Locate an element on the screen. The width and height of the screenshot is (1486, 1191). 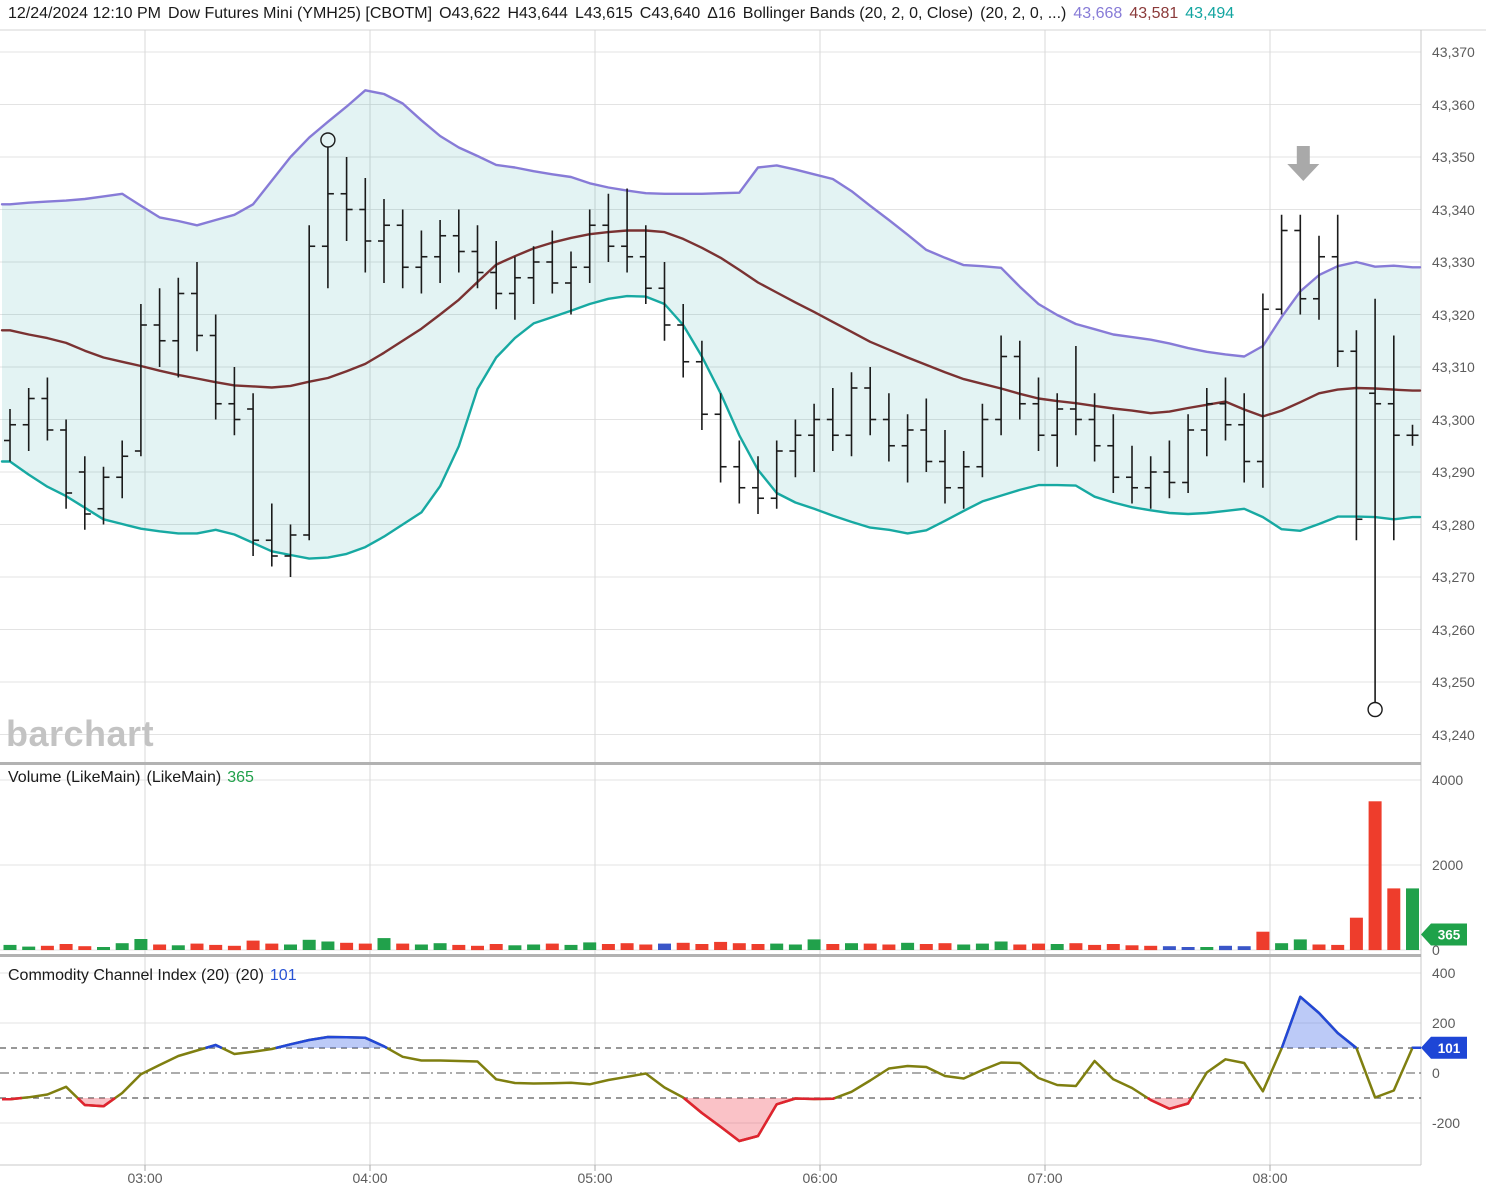
svg-text: 365 is located at coordinates (1449, 934).